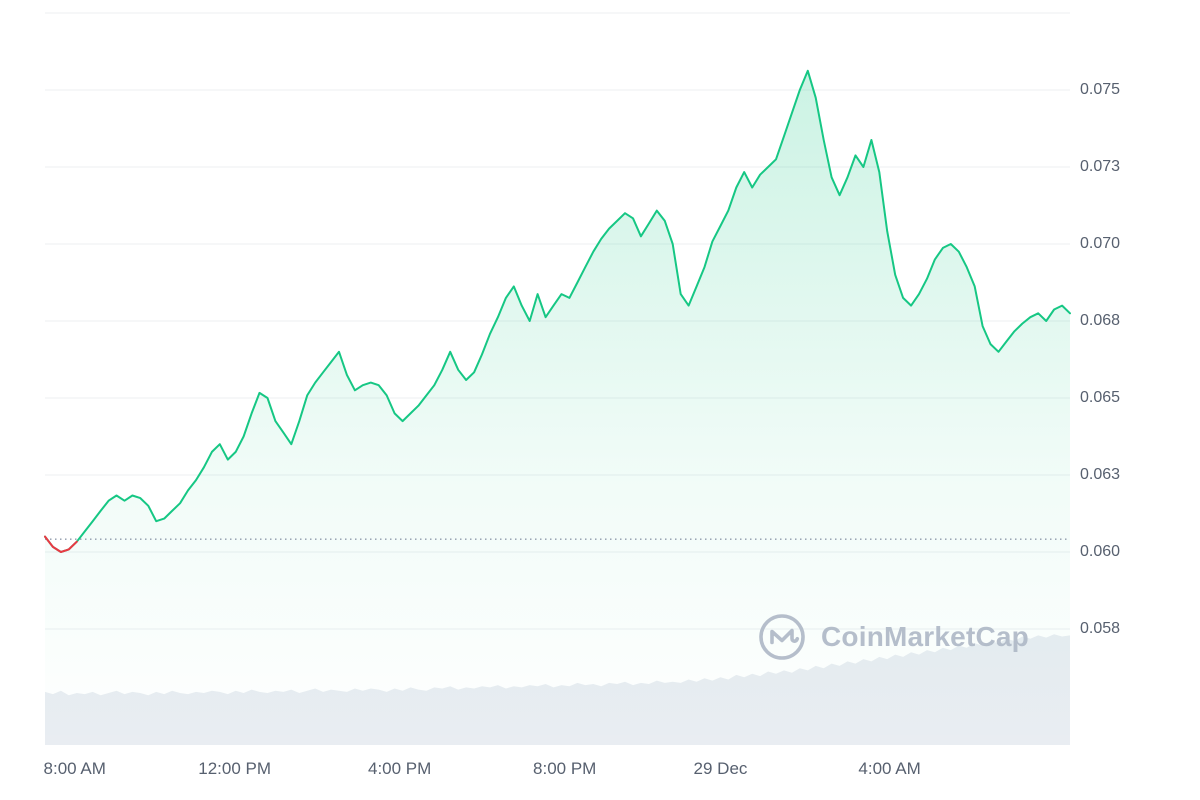  Describe the element at coordinates (1100, 243) in the screenshot. I see `y-axis-label: 0.070` at that location.